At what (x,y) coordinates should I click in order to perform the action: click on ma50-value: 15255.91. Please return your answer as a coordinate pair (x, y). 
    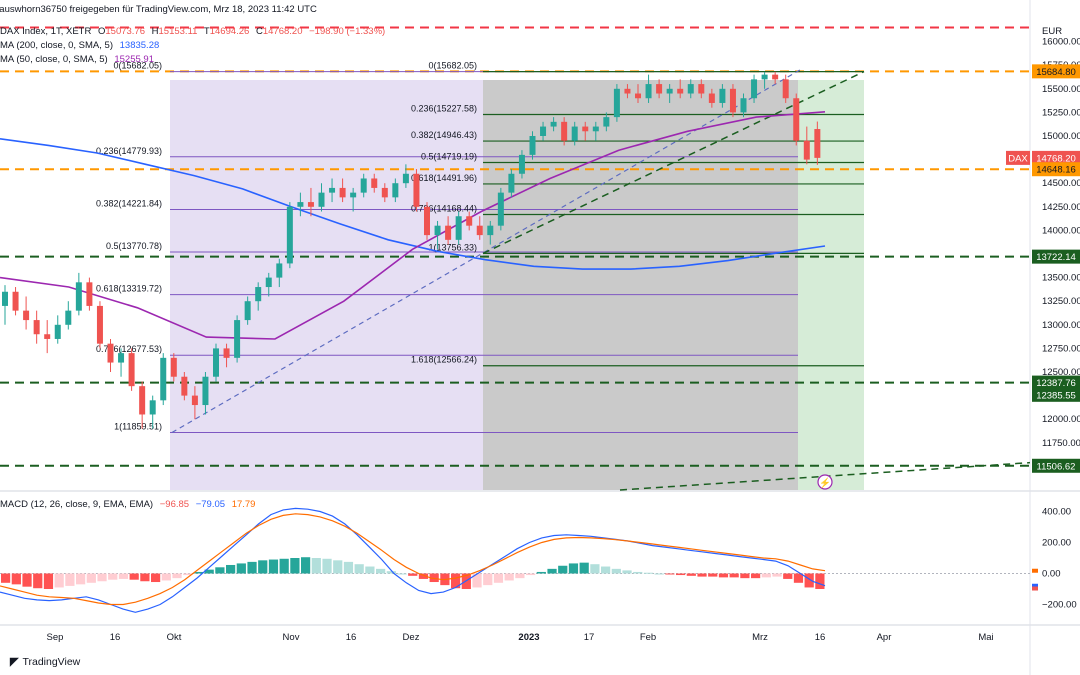
    Looking at the image, I should click on (134, 59).